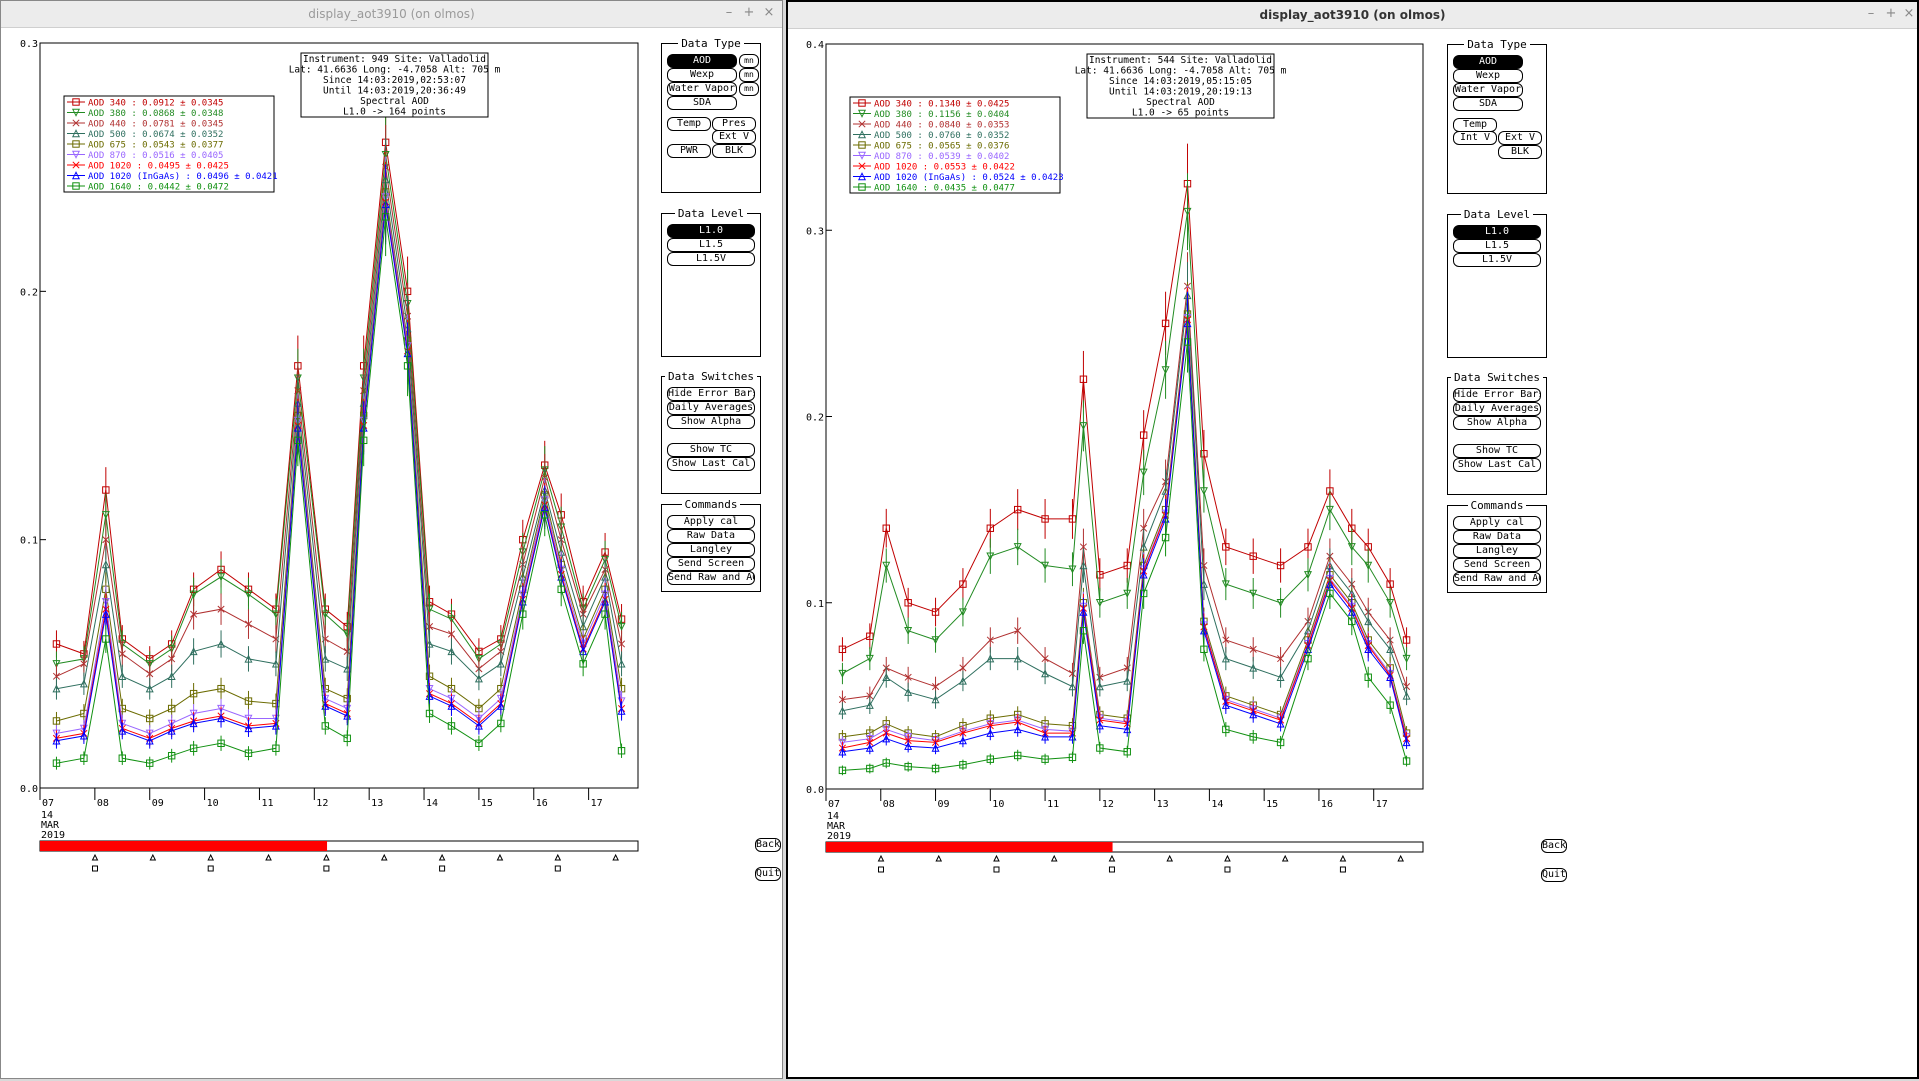 The height and width of the screenshot is (1081, 1919). What do you see at coordinates (734, 124) in the screenshot?
I see `pres-button: Pres` at bounding box center [734, 124].